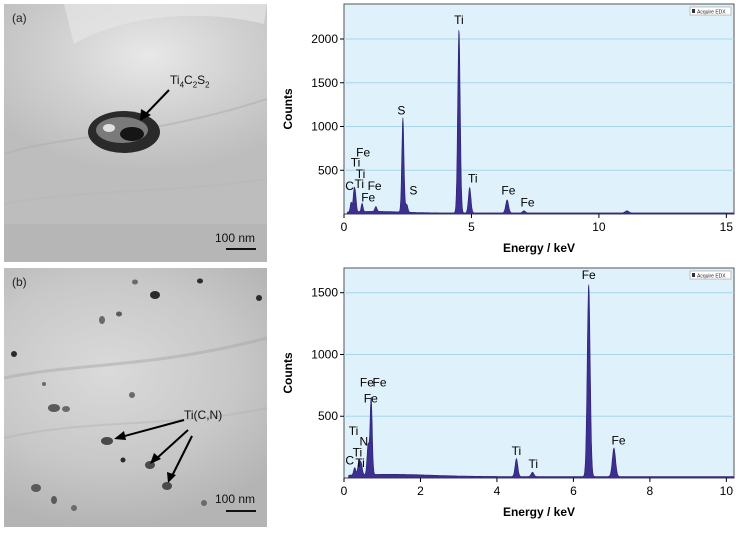  Describe the element at coordinates (324, 127) in the screenshot. I see `y-tick-label: 1000` at that location.